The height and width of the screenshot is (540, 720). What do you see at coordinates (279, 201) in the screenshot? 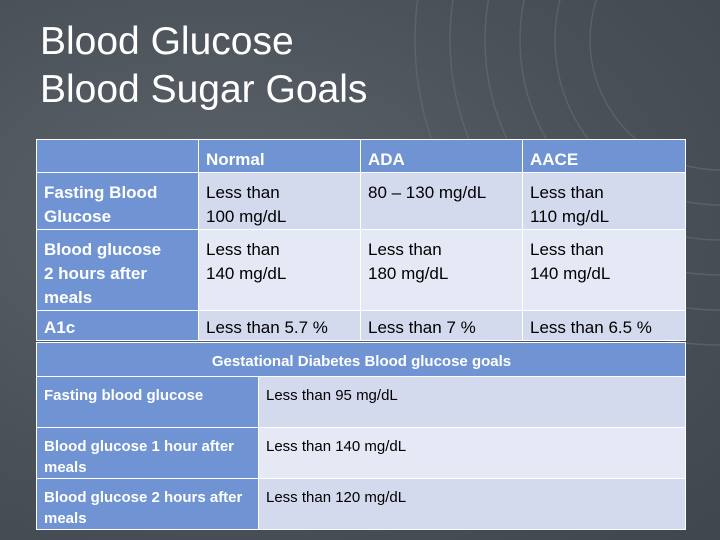
I see `cell-fasting-normal: Less than 100 mg/dL` at bounding box center [279, 201].